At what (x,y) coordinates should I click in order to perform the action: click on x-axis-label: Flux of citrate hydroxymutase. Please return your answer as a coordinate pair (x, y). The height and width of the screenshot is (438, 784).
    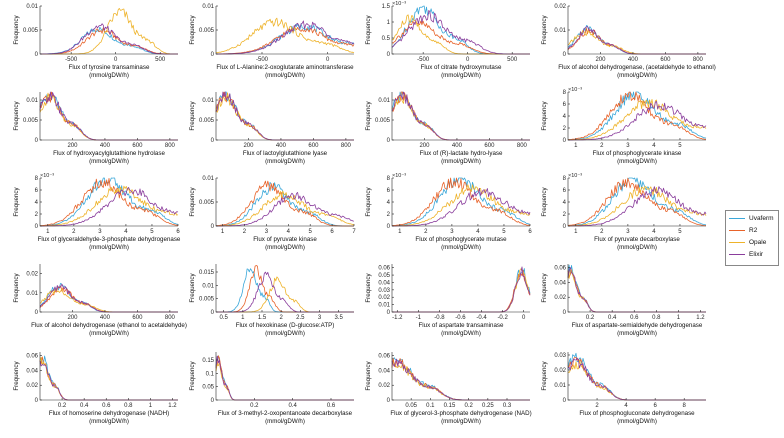
    Looking at the image, I should click on (461, 67).